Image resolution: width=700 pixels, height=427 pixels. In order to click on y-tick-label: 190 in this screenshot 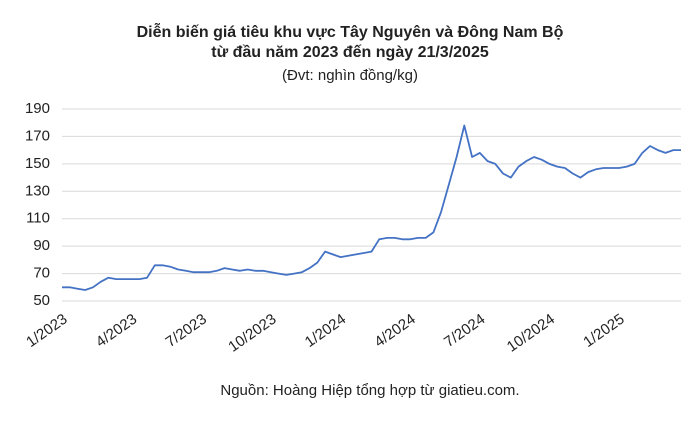, I will do `click(37, 108)`.